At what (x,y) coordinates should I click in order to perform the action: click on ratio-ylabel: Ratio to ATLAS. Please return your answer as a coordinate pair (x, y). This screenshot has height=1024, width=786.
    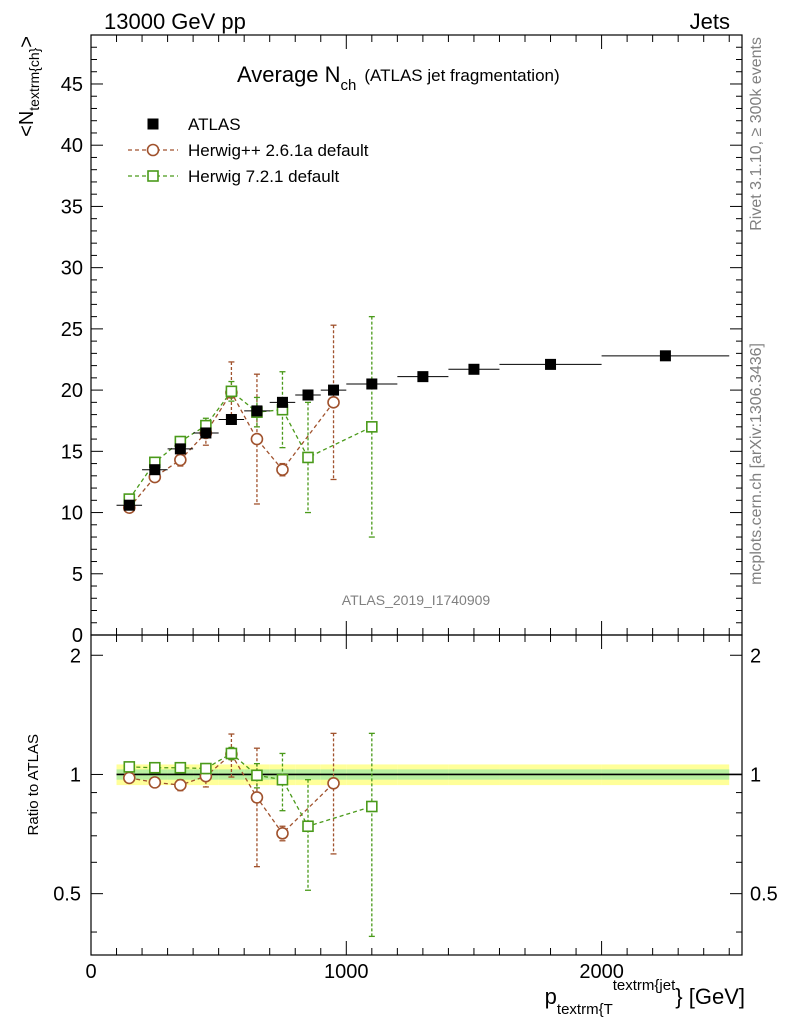
    Looking at the image, I should click on (33, 784).